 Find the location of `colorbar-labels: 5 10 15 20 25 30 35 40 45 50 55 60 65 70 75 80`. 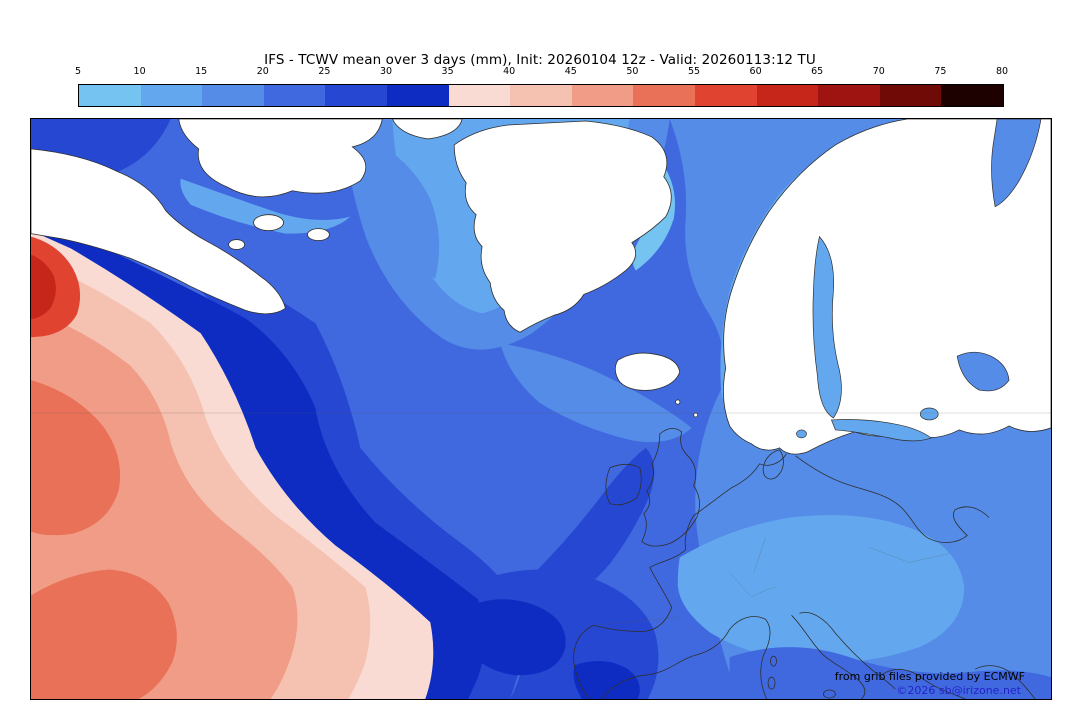

colorbar-labels: 5 10 15 20 25 30 35 40 45 50 55 60 65 70 75 80 is located at coordinates (541, 72).